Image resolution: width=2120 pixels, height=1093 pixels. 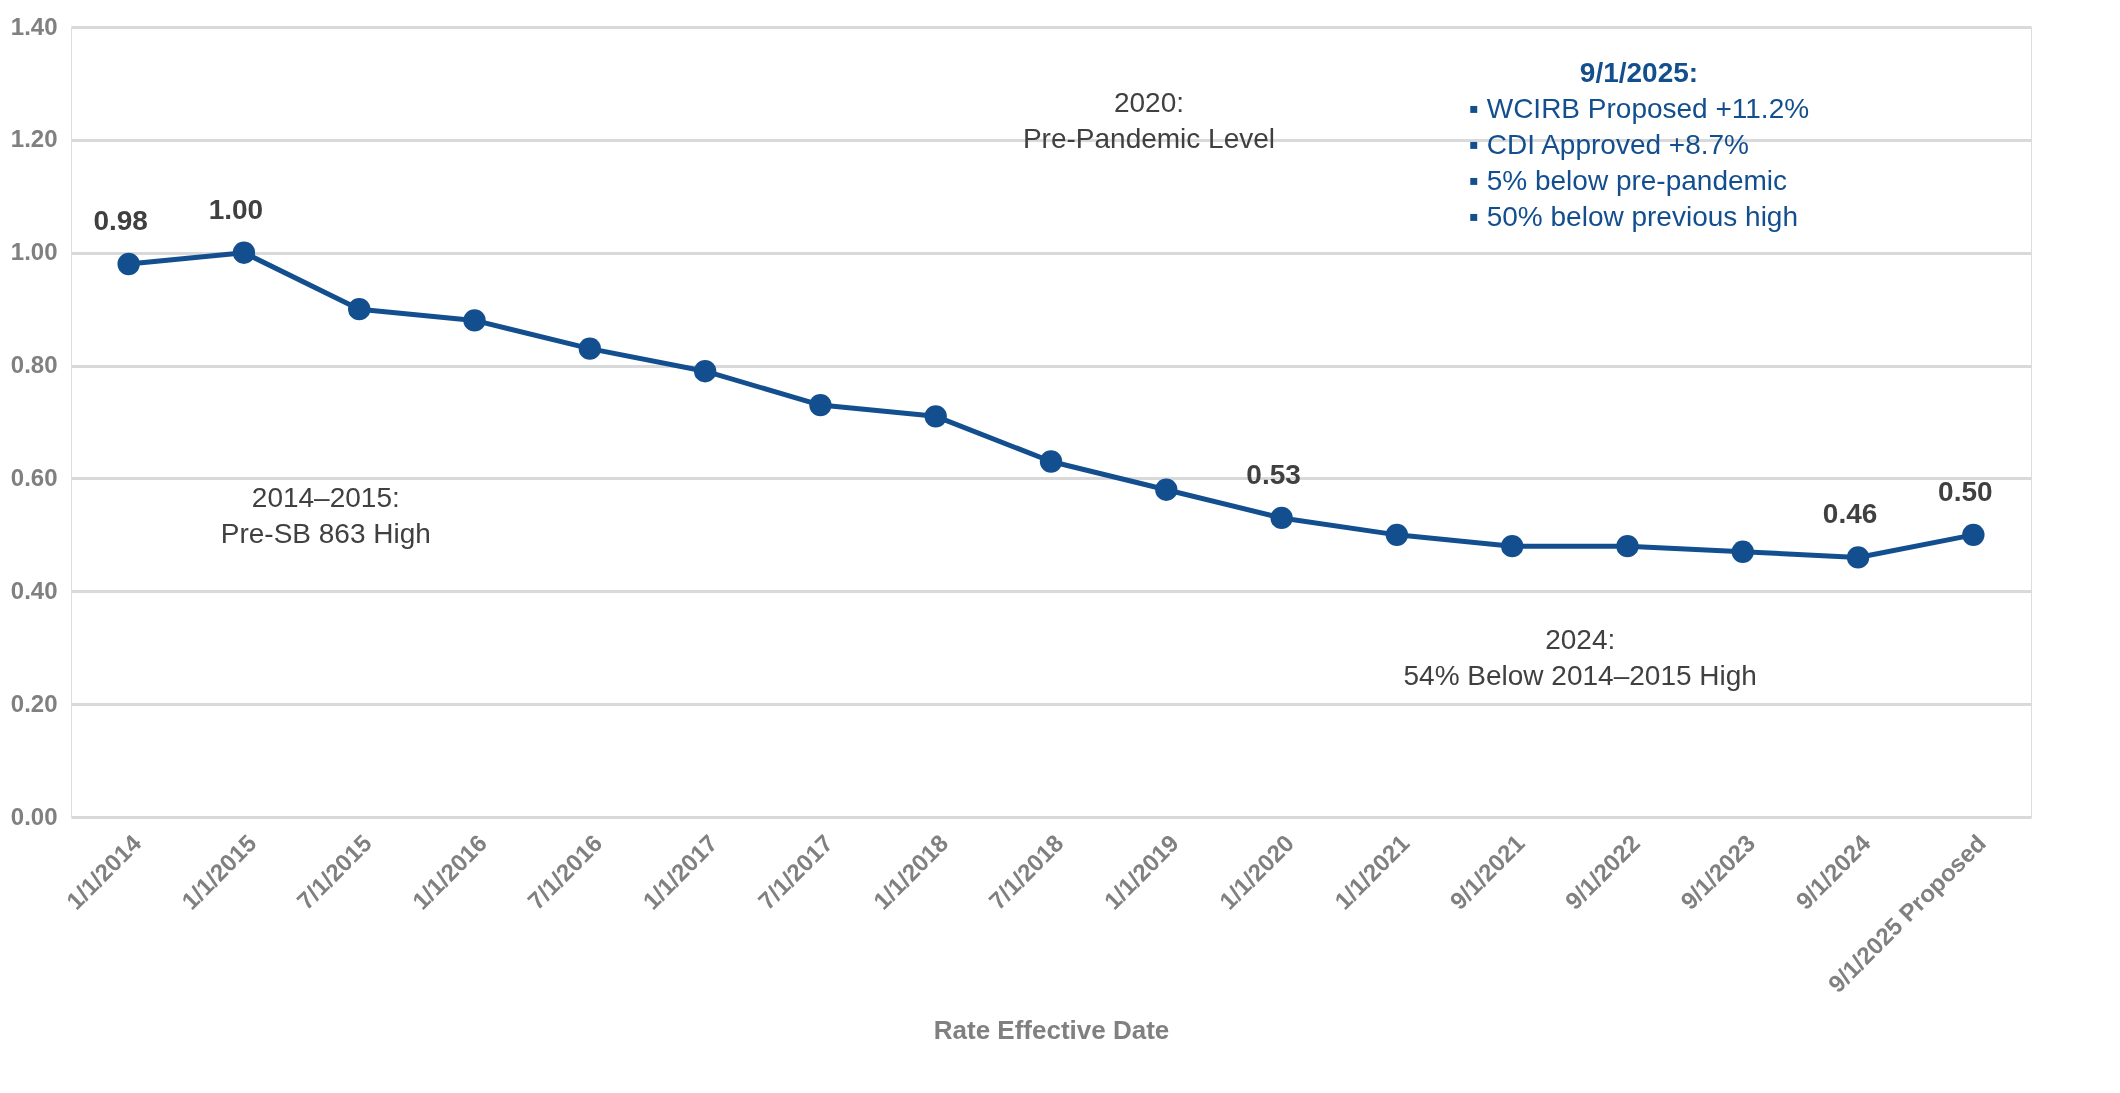 What do you see at coordinates (325, 515) in the screenshot?
I see `annotation: 2014–2015: Pre-SB 863 High` at bounding box center [325, 515].